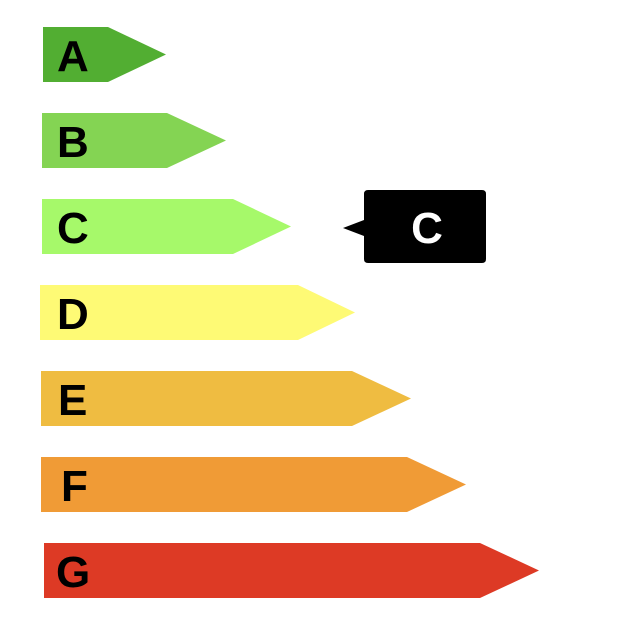 This screenshot has width=622, height=622. I want to click on rating-band-g-letter: G, so click(73, 572).